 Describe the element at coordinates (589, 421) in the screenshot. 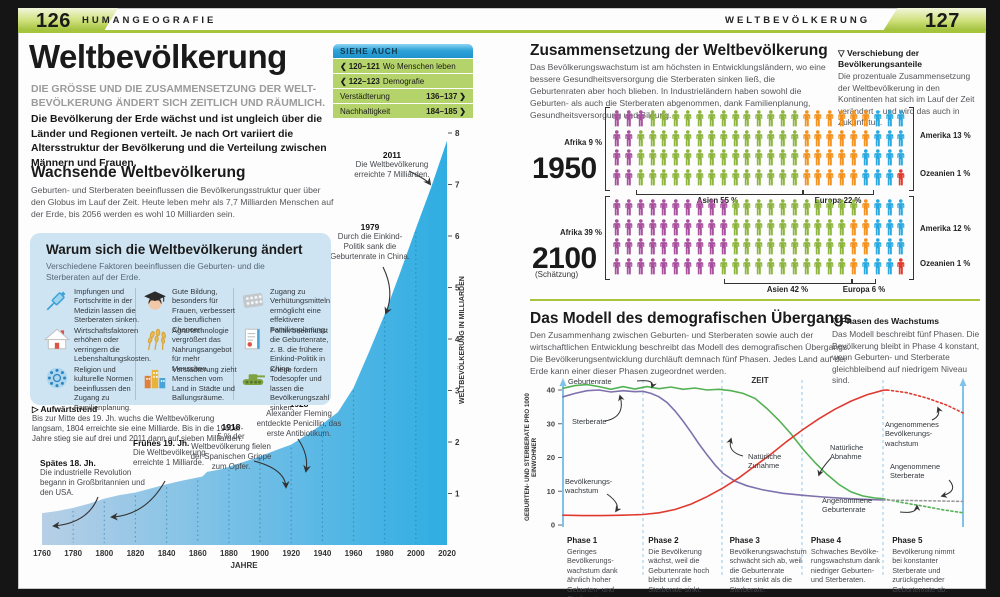

I see `label-sterberate: Sterberate` at that location.